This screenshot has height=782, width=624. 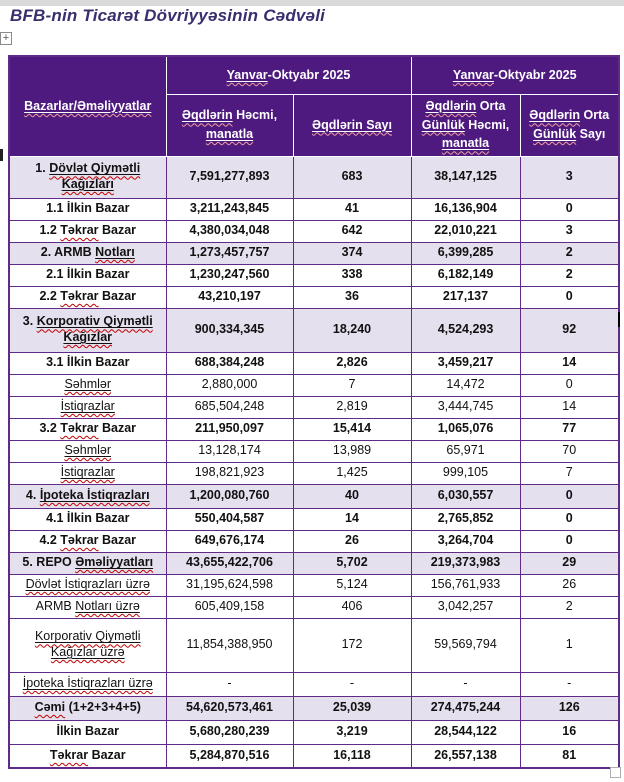 I want to click on value-cell: 1,230,247,560, so click(x=229, y=275).